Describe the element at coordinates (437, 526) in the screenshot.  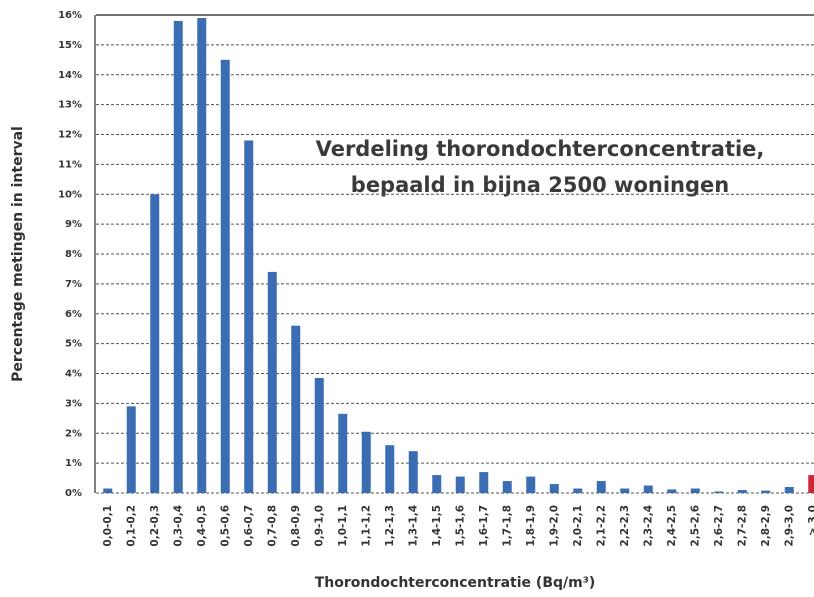
I see `x-tick-label: 1,4-1,5` at that location.